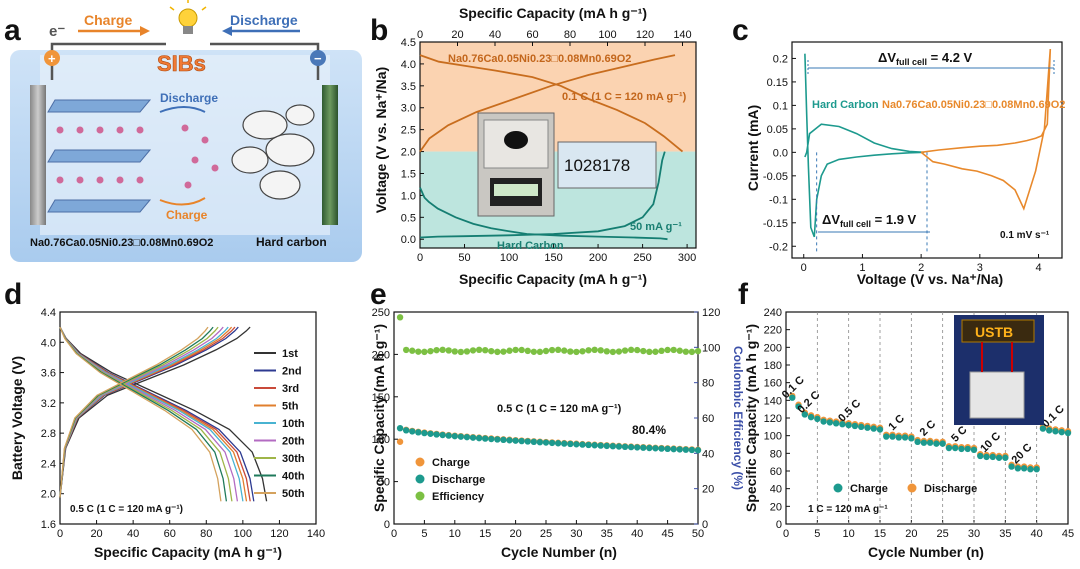 The width and height of the screenshot is (1080, 569). What do you see at coordinates (458, 497) in the screenshot?
I see `legend-efficiency-label: Efficiency` at bounding box center [458, 497].